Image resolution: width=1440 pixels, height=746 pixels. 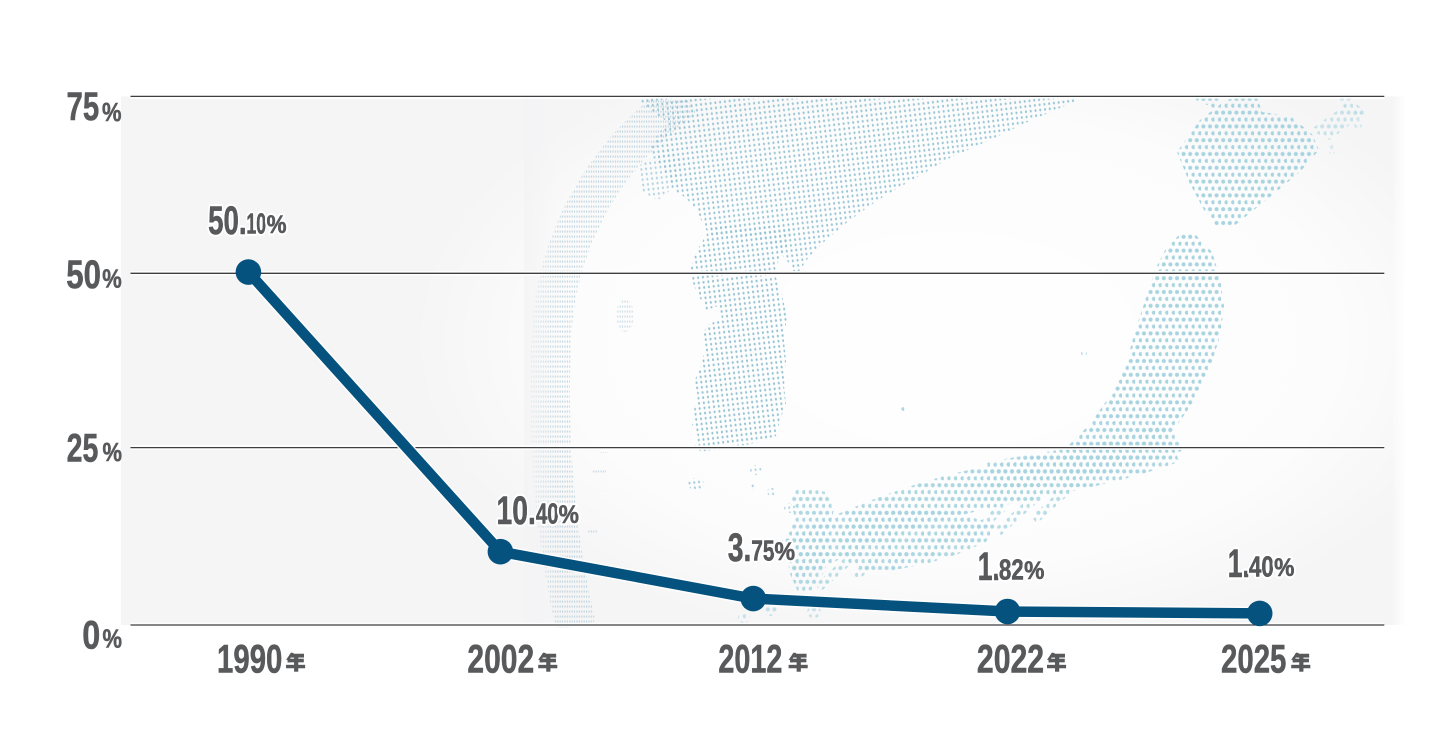 What do you see at coordinates (91, 636) in the screenshot?
I see `svg-text: 0` at bounding box center [91, 636].